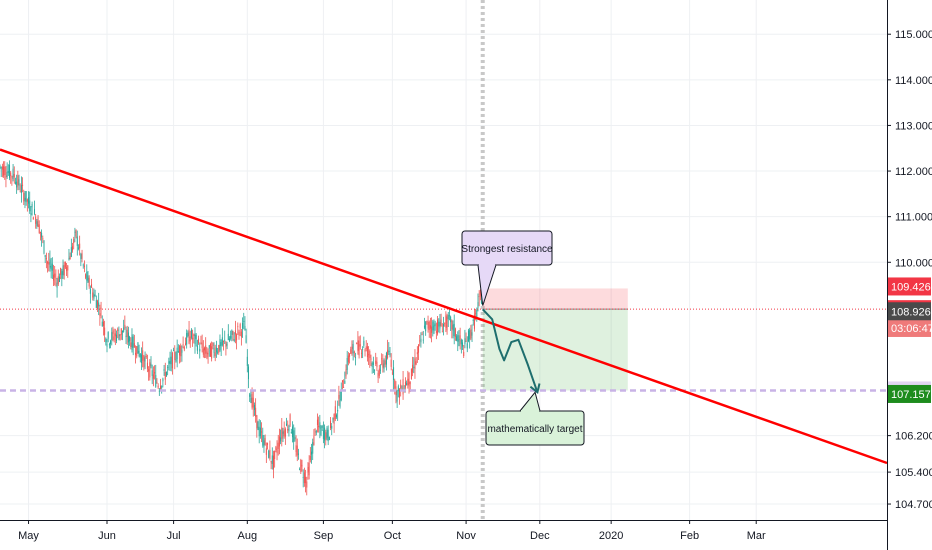 The width and height of the screenshot is (932, 550). Describe the element at coordinates (535, 418) in the screenshot. I see `target-callout: mathematically target` at that location.